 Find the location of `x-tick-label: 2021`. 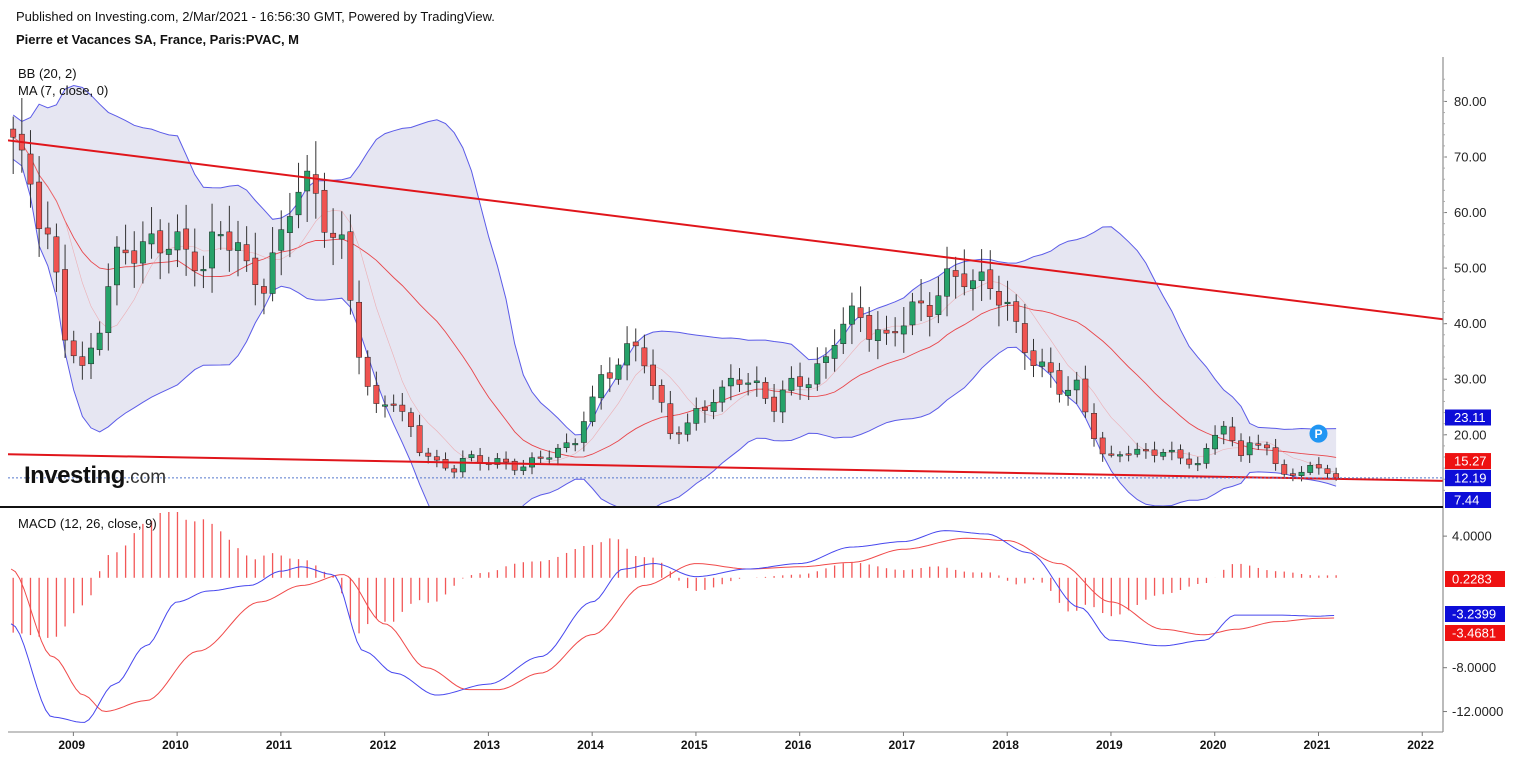

x-tick-label: 2021 is located at coordinates (1316, 745).